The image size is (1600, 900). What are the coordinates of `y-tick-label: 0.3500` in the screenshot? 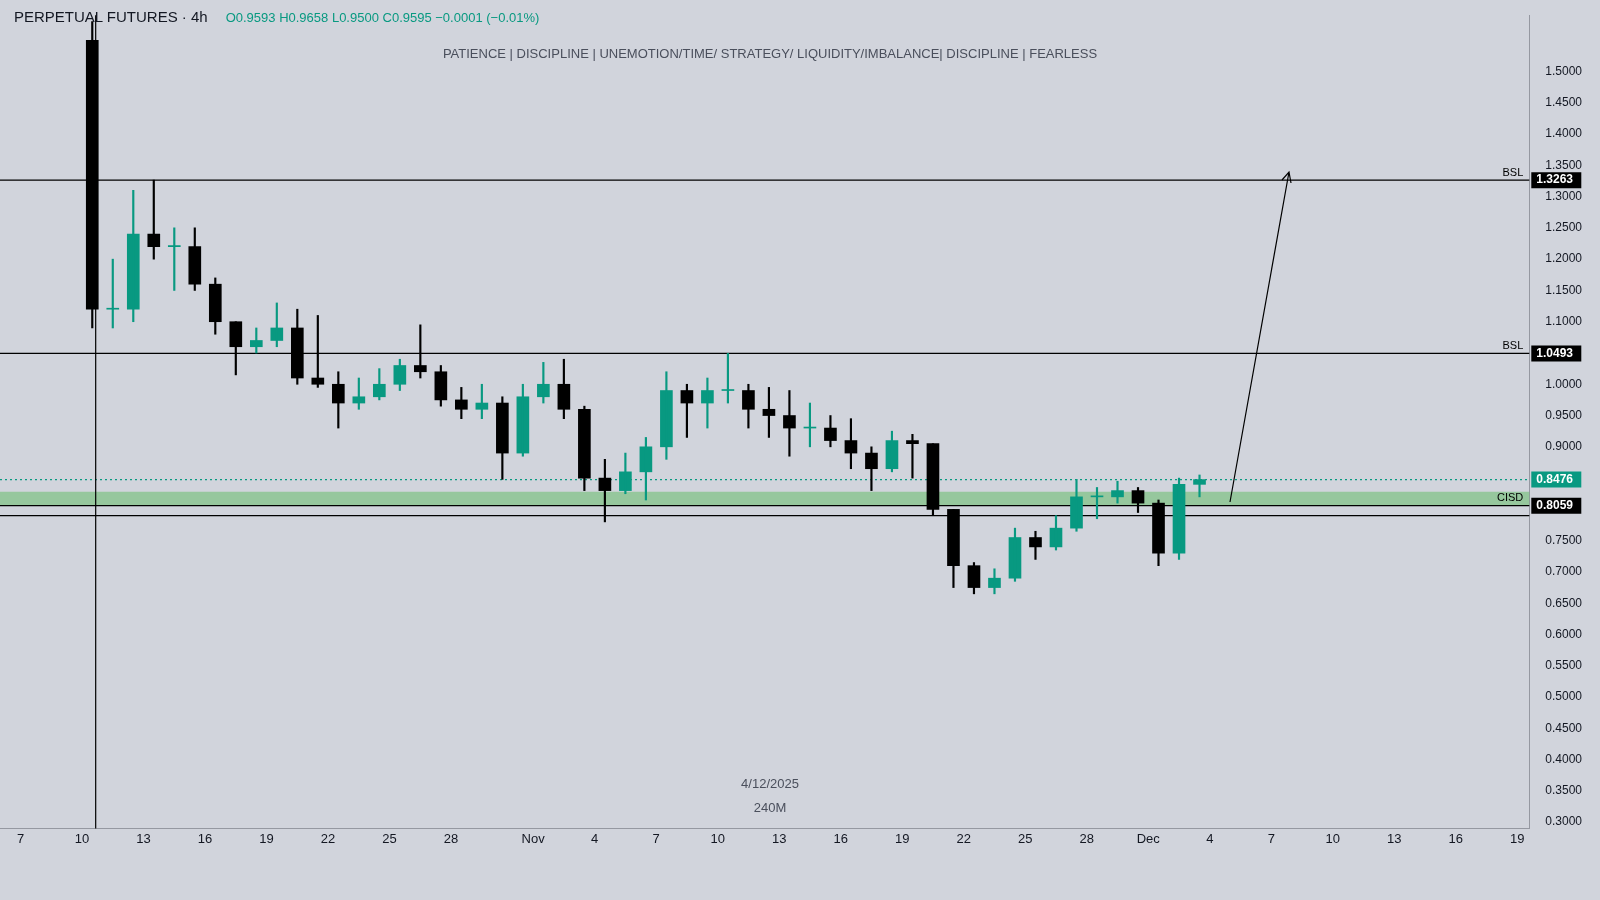 It's located at (1564, 790).